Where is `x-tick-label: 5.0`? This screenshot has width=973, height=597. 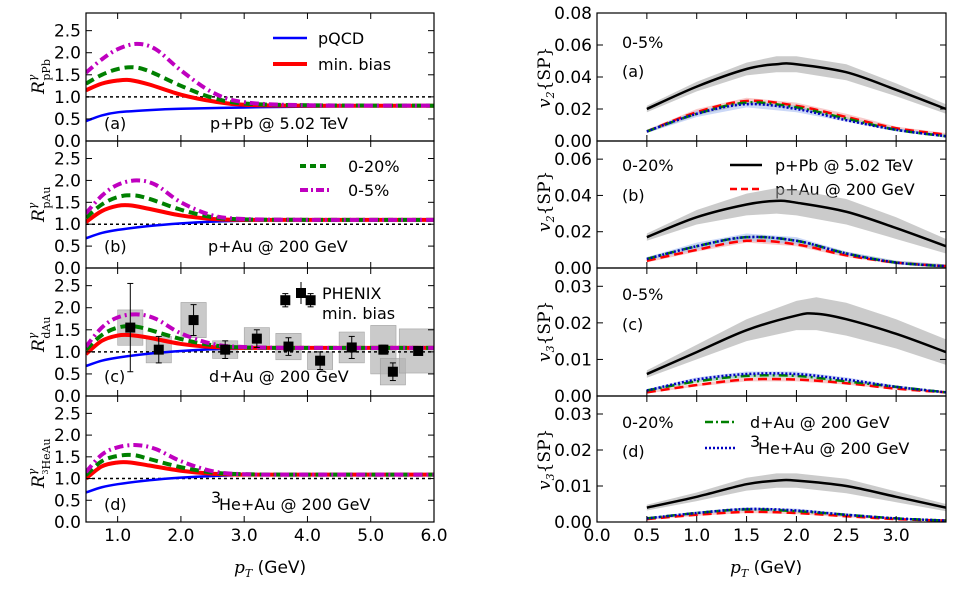
x-tick-label: 5.0 is located at coordinates (370, 536).